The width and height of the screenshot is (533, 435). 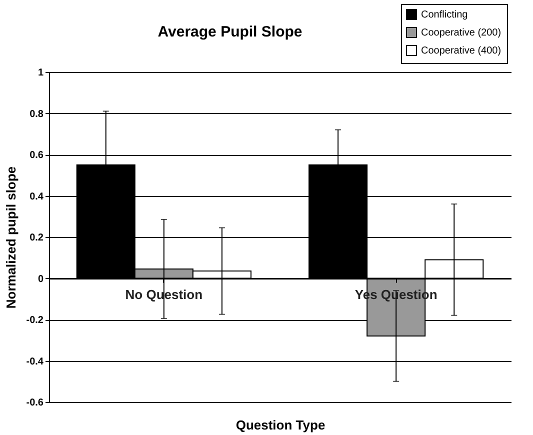 What do you see at coordinates (35, 403) in the screenshot?
I see `y-tick-label: -0.6` at bounding box center [35, 403].